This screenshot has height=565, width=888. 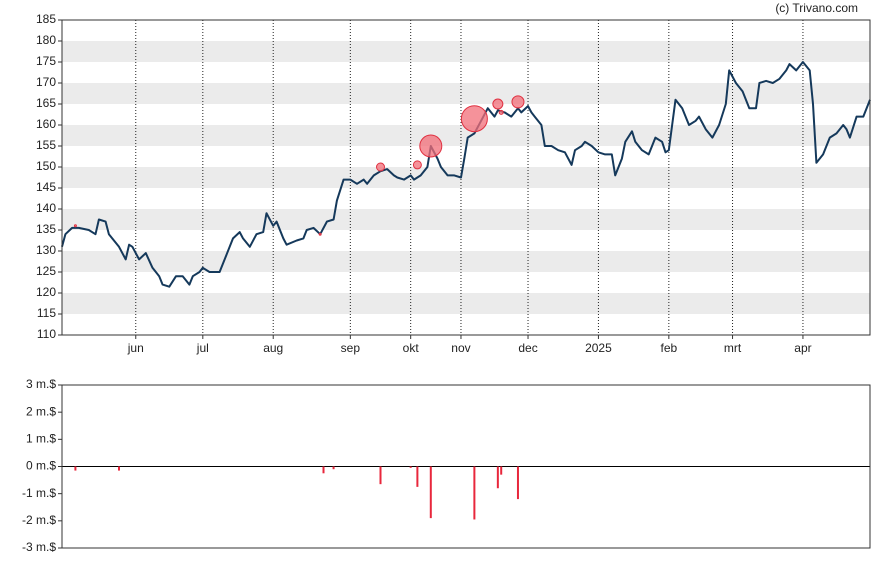 What do you see at coordinates (46, 145) in the screenshot?
I see `y-tick-label: 155` at bounding box center [46, 145].